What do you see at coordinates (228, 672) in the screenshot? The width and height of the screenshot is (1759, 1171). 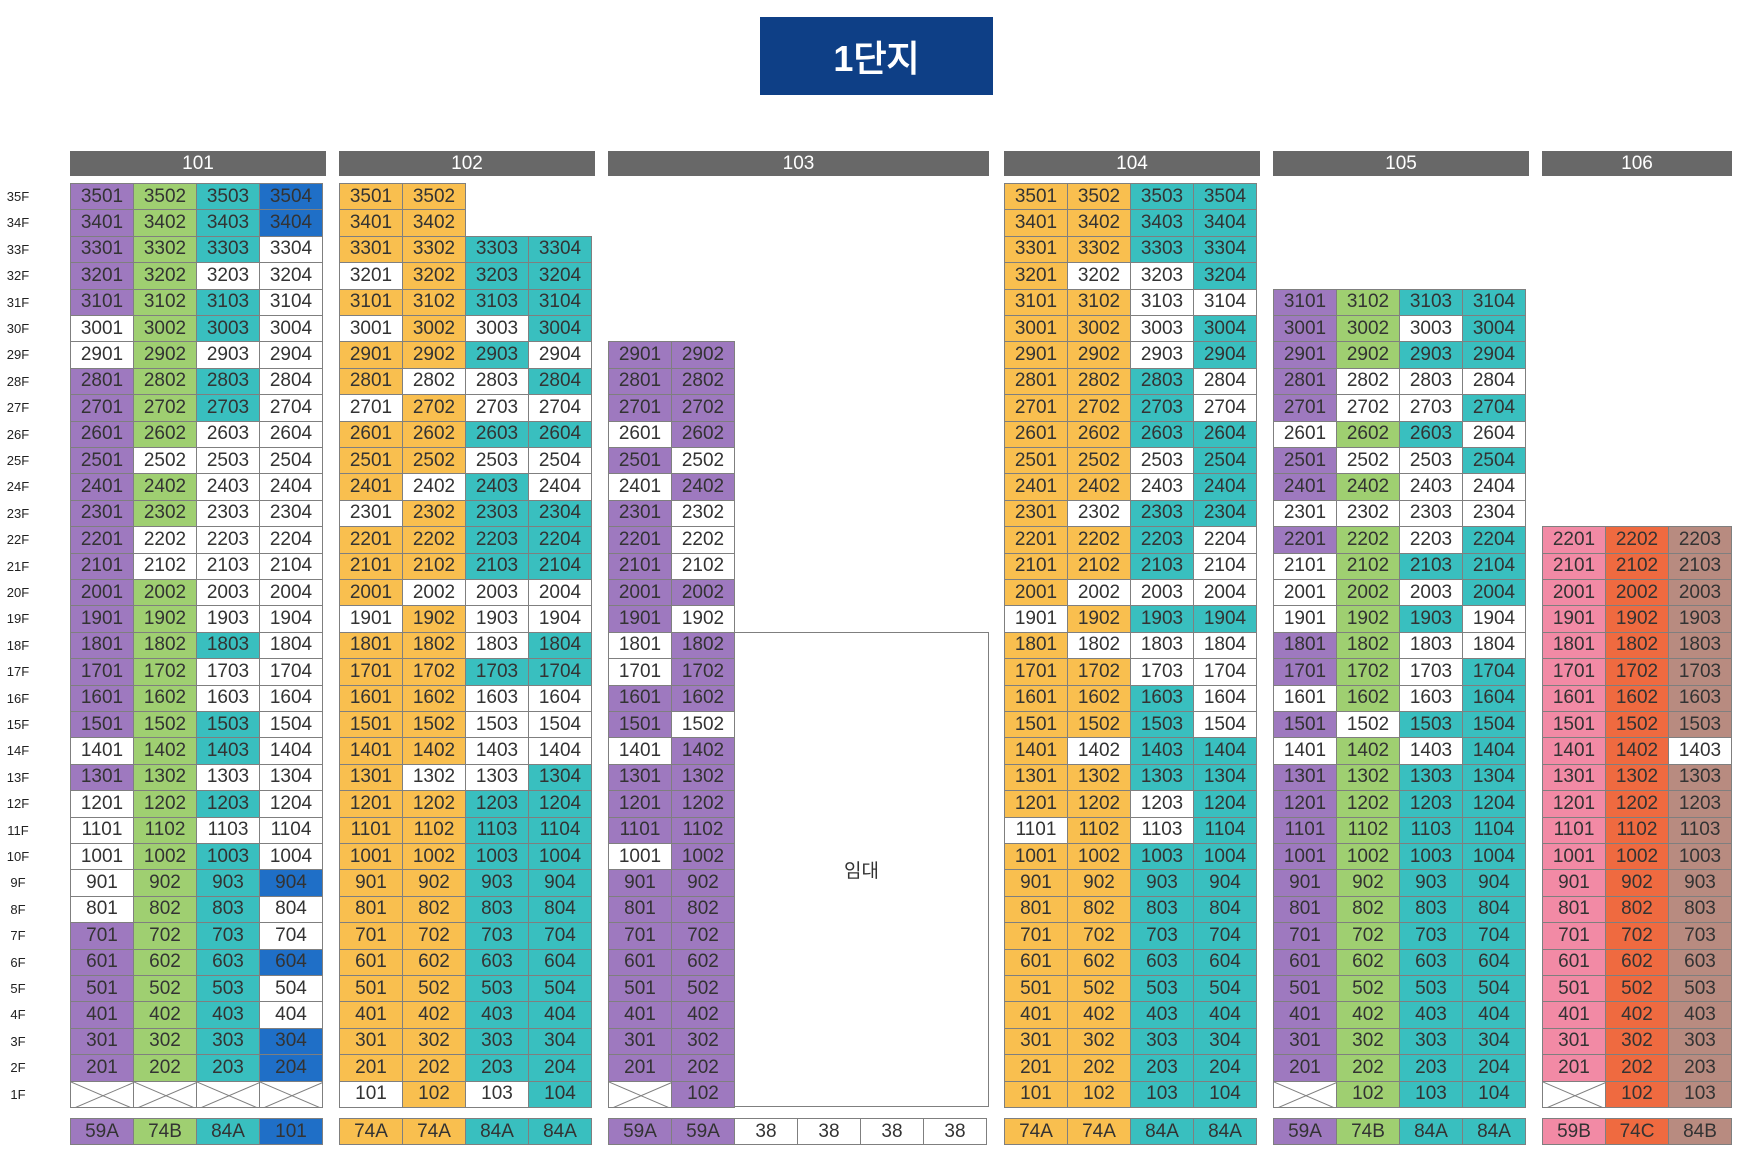 I see `unit-cell: 1703` at bounding box center [228, 672].